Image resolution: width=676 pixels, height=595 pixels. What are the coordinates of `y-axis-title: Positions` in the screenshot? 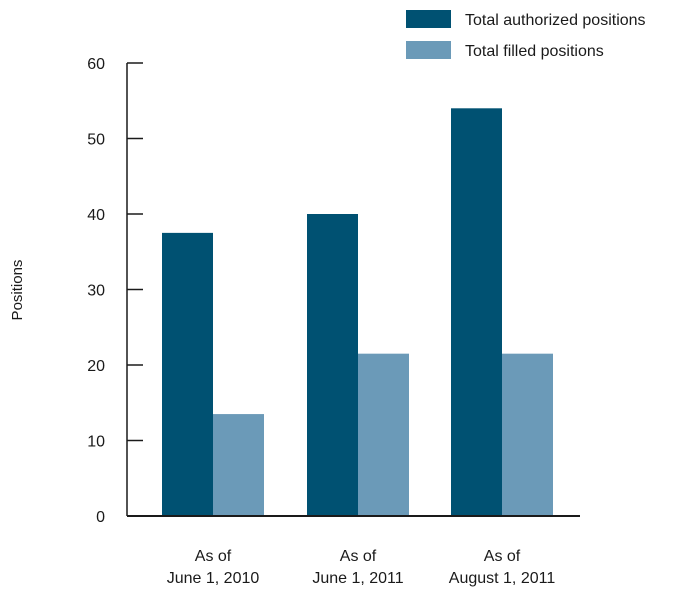 It's located at (17, 290).